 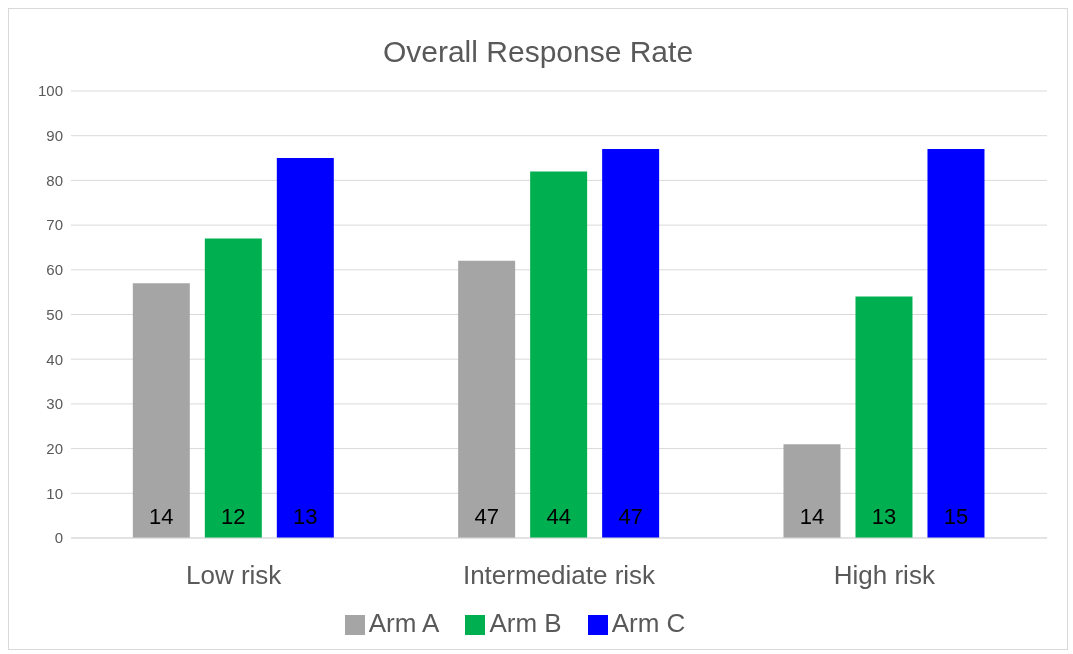 What do you see at coordinates (558, 516) in the screenshot?
I see `annotation: 44` at bounding box center [558, 516].